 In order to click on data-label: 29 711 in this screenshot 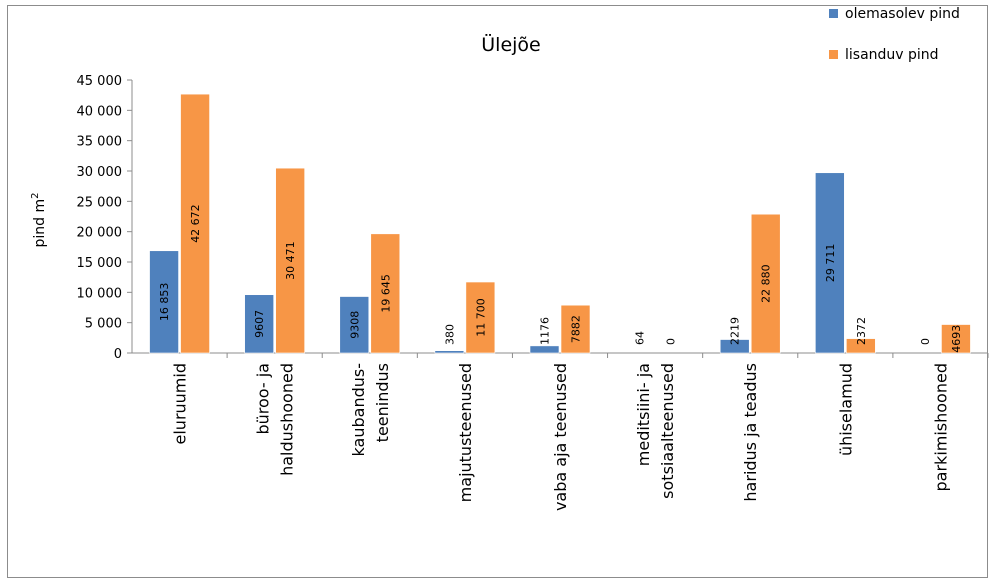, I will do `click(830, 263)`.